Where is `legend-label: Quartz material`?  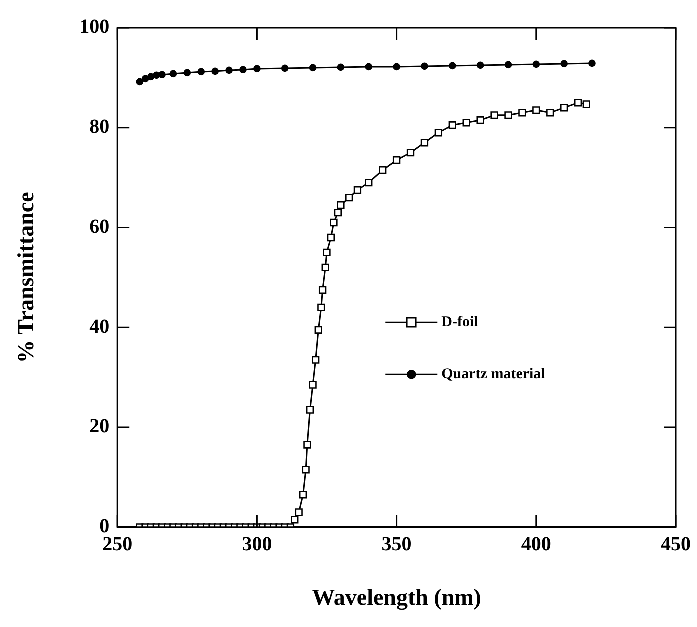 legend-label: Quartz material is located at coordinates (494, 374).